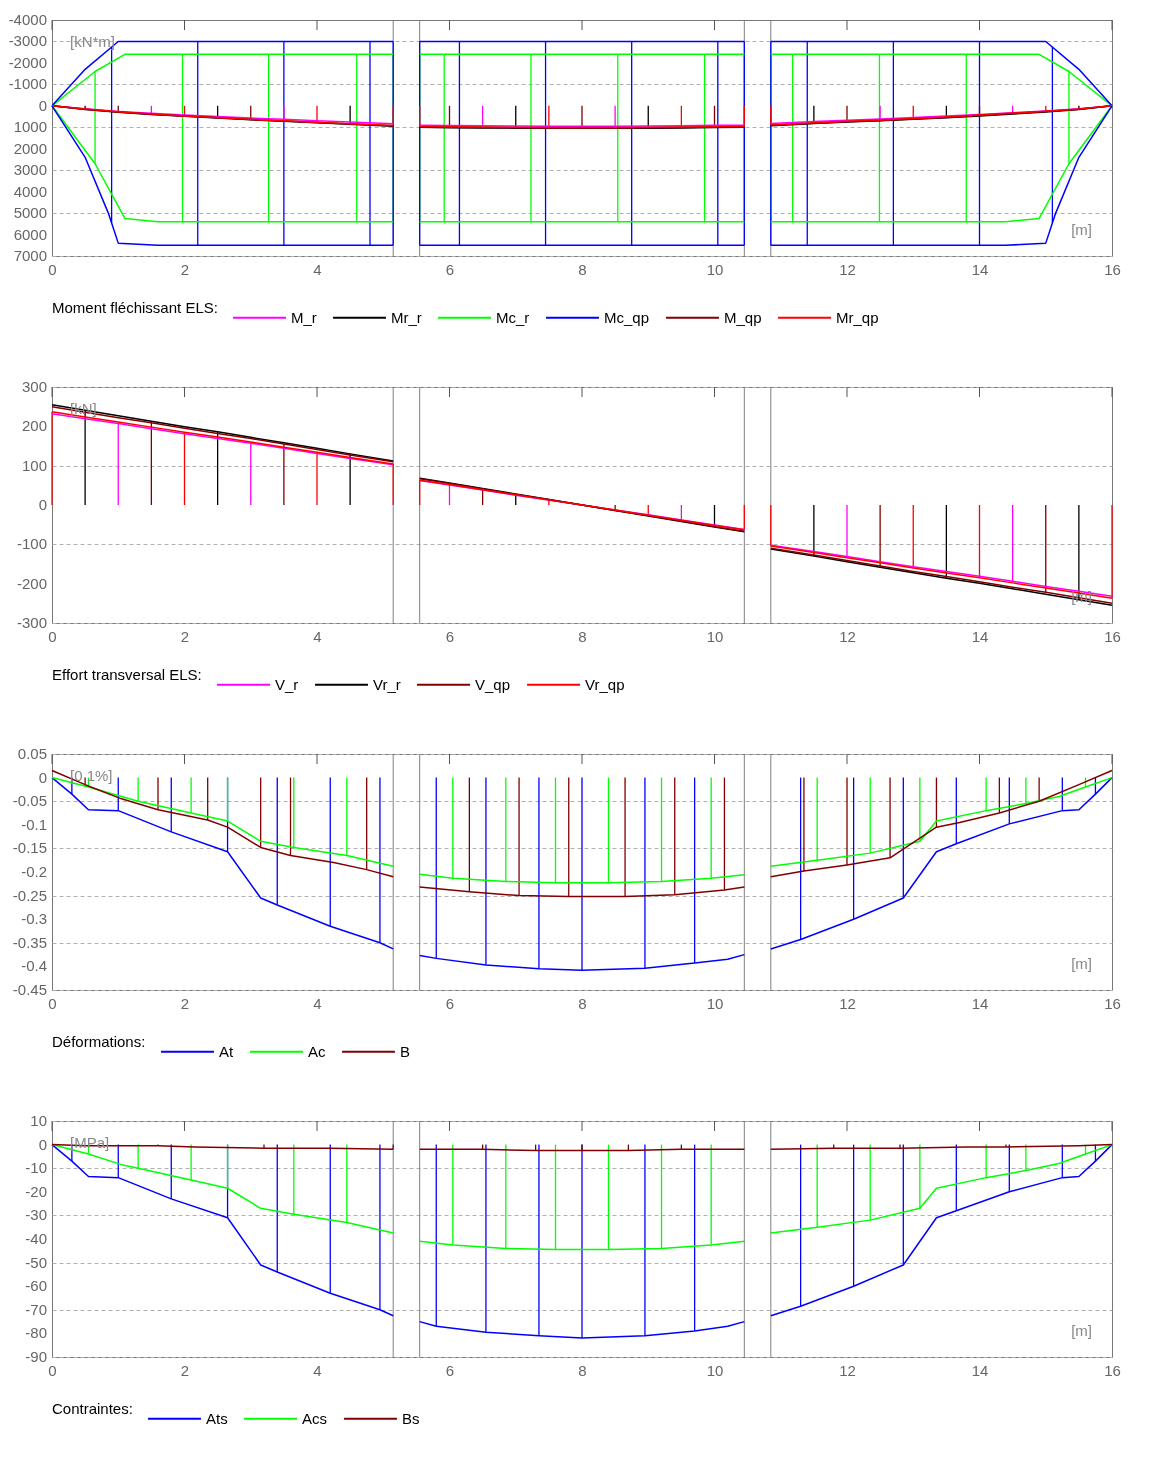  What do you see at coordinates (36, 1262) in the screenshot?
I see `y-tick-label: -50` at bounding box center [36, 1262].